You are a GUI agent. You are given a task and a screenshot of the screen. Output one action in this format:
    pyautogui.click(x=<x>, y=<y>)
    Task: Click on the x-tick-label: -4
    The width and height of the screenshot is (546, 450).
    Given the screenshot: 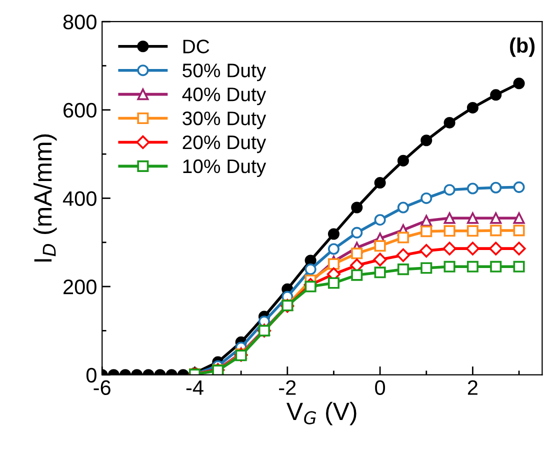 What is the action you would take?
    pyautogui.click(x=195, y=387)
    